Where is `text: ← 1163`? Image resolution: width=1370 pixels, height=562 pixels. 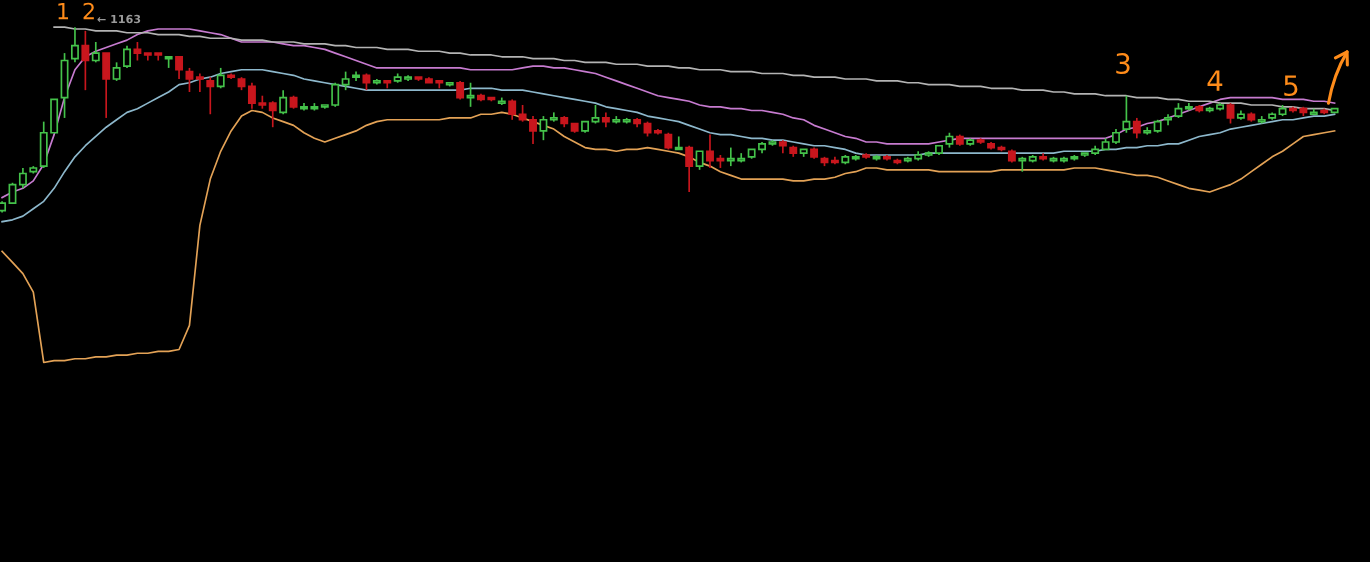 text: ← 1163 is located at coordinates (119, 19).